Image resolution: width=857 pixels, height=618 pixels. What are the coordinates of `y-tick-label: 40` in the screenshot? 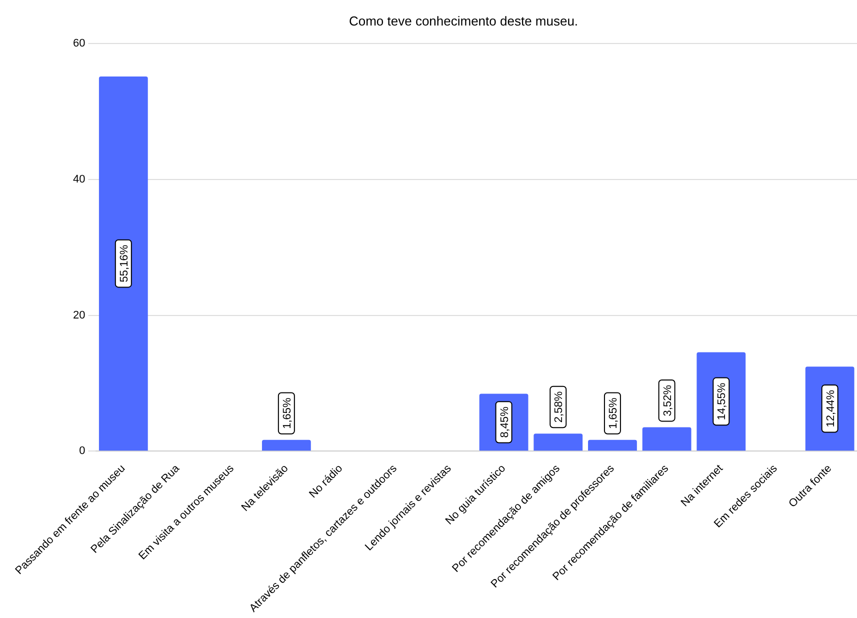 It's located at (79, 179).